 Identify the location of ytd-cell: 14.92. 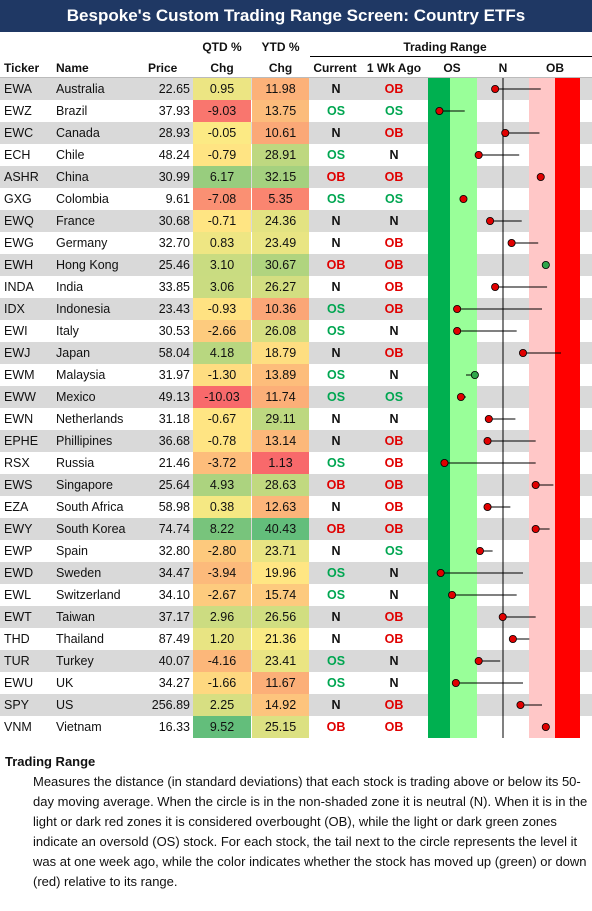
(280, 705).